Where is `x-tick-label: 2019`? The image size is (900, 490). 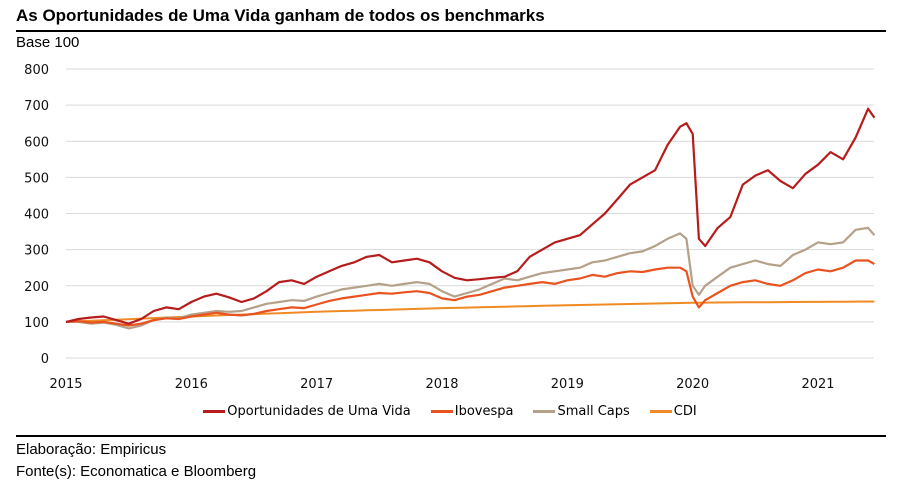
x-tick-label: 2019 is located at coordinates (567, 383).